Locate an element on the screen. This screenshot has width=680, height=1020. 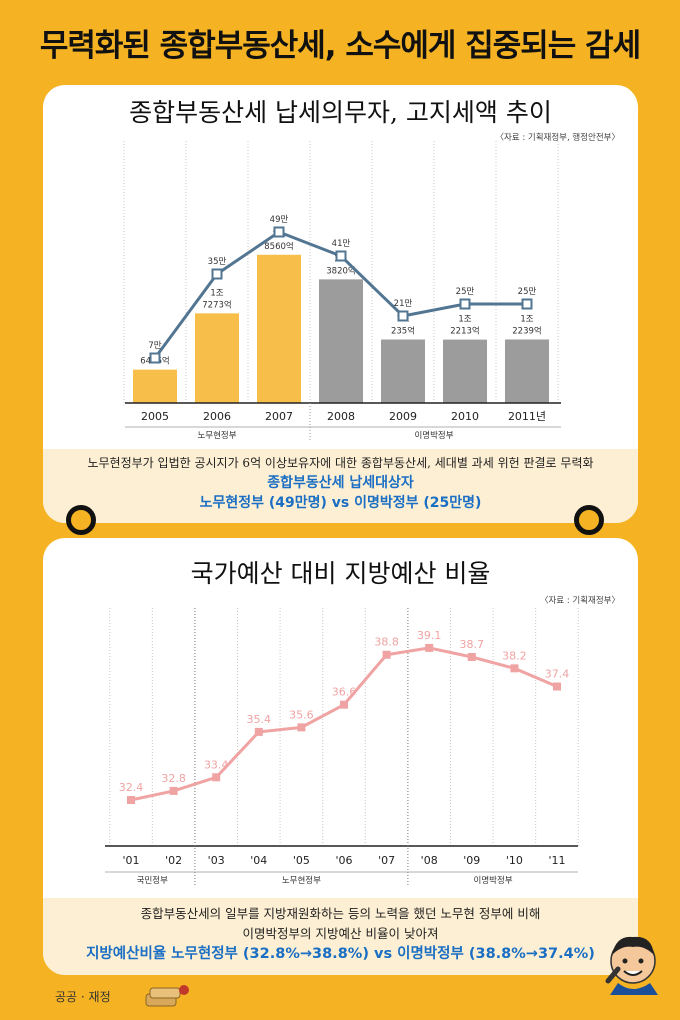
x-tick-label: 2008 is located at coordinates (341, 416).